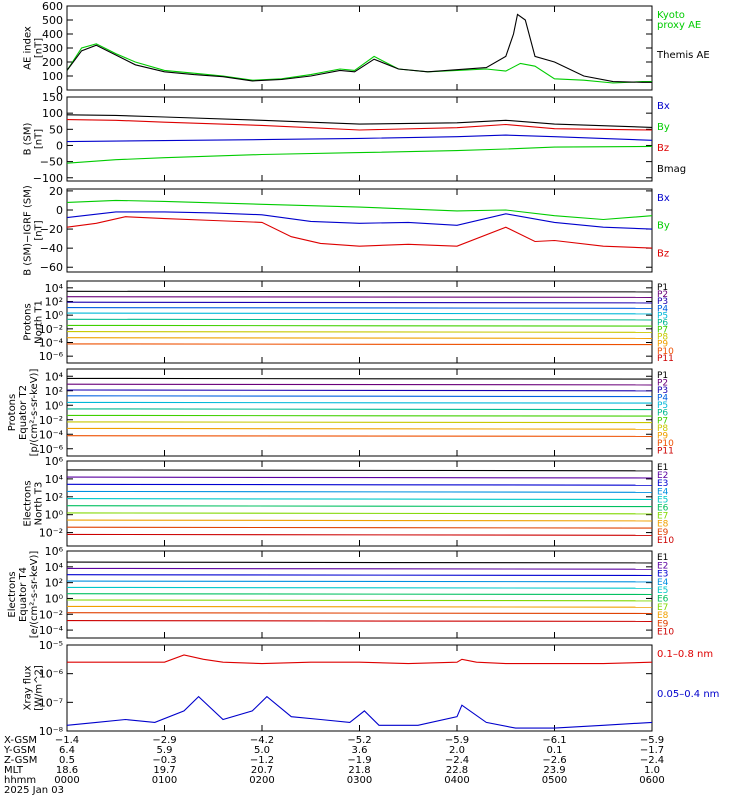  What do you see at coordinates (19, 750) in the screenshot?
I see `footer-row-label: Y-GSM` at bounding box center [19, 750].